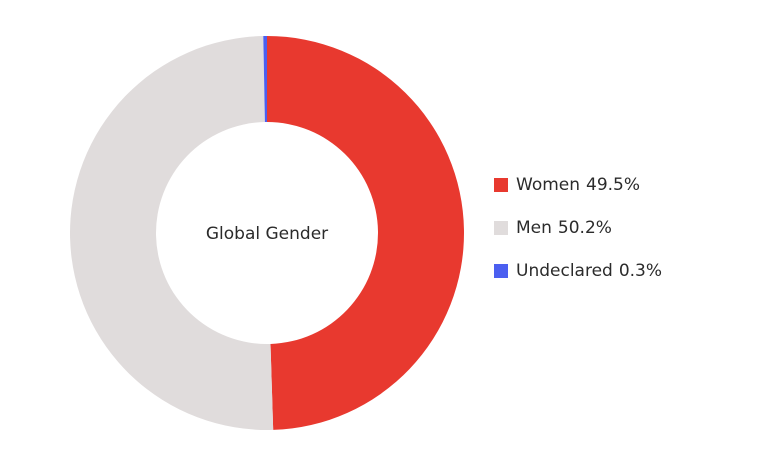 The width and height of the screenshot is (768, 472). I want to click on legend-value: 0.3%, so click(640, 271).